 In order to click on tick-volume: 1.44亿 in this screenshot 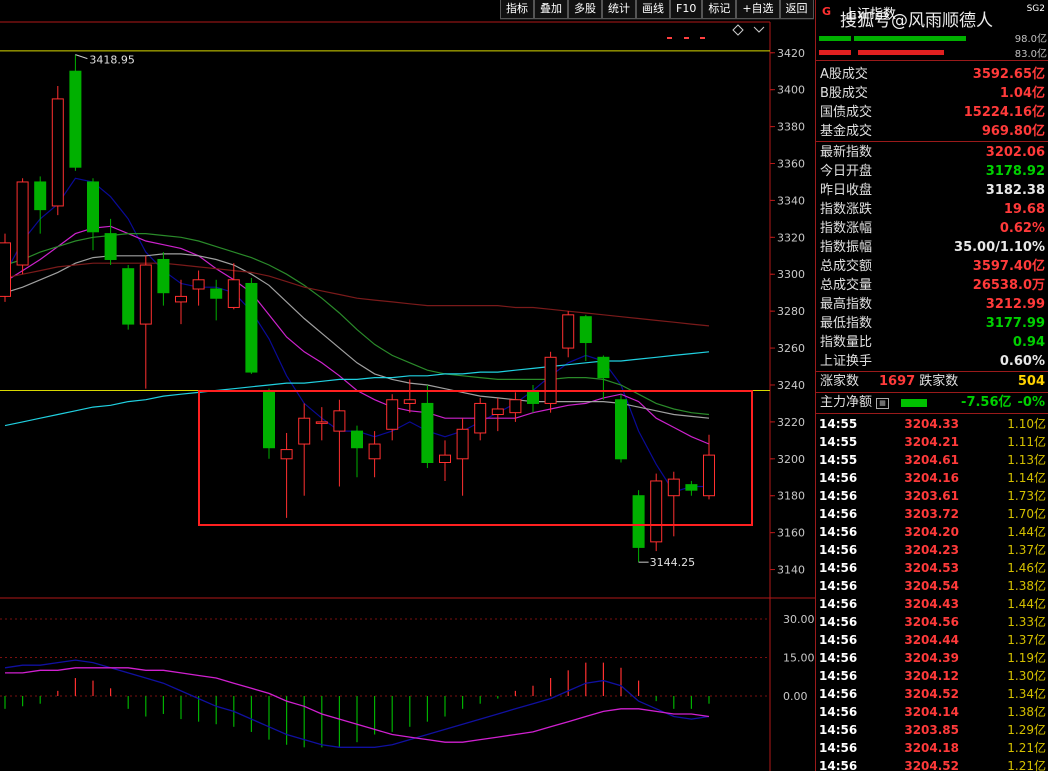, I will do `click(1026, 604)`.